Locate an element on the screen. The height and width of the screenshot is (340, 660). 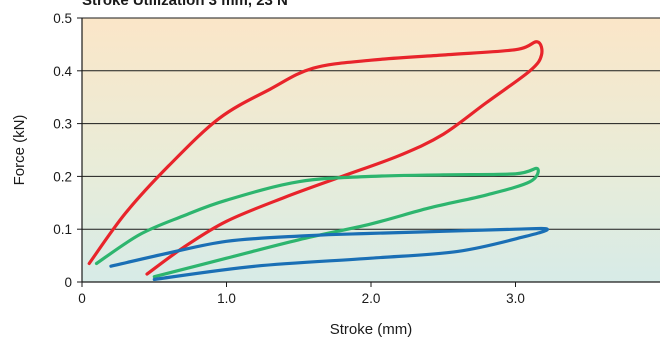
x-tick-label: 0 is located at coordinates (82, 298).